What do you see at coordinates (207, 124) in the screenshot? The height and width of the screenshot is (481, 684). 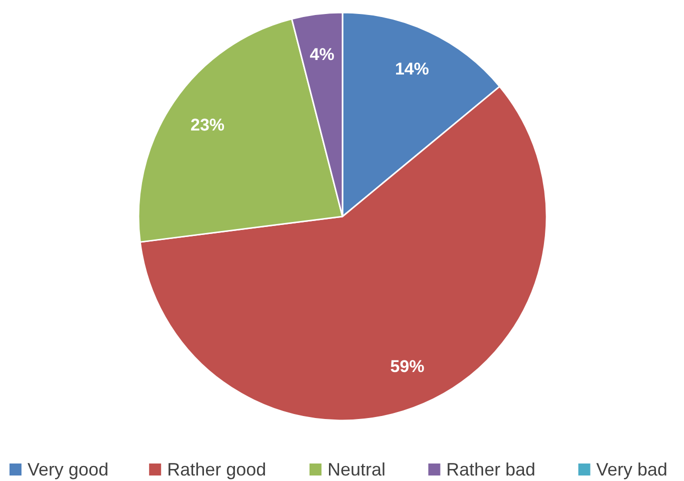 I see `data-label: 23%` at bounding box center [207, 124].